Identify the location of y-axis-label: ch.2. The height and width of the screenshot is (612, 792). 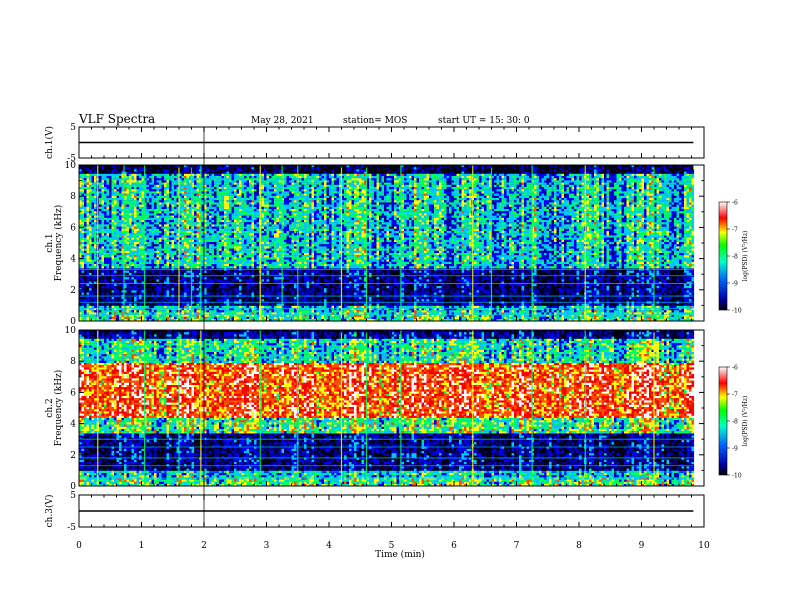
(50, 407).